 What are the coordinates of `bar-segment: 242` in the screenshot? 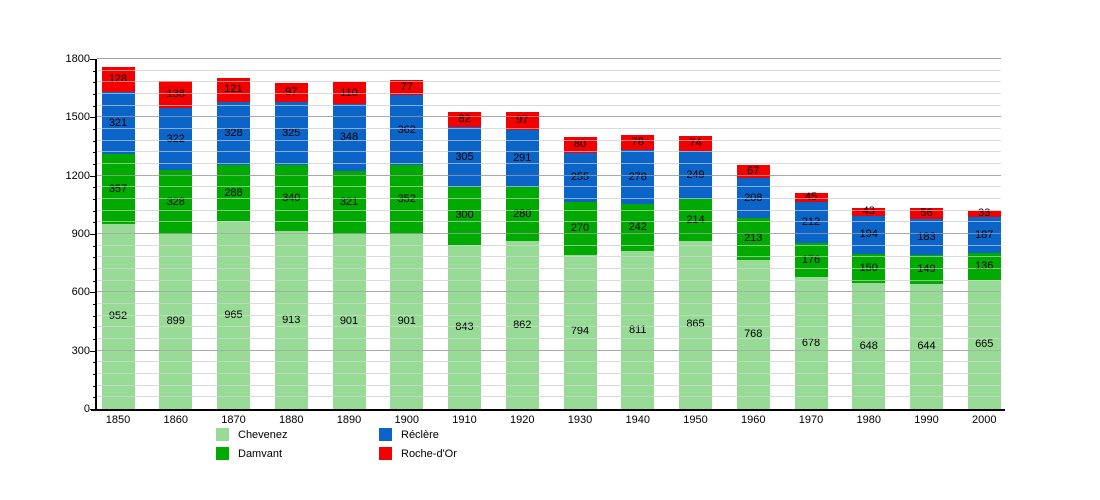 It's located at (638, 228).